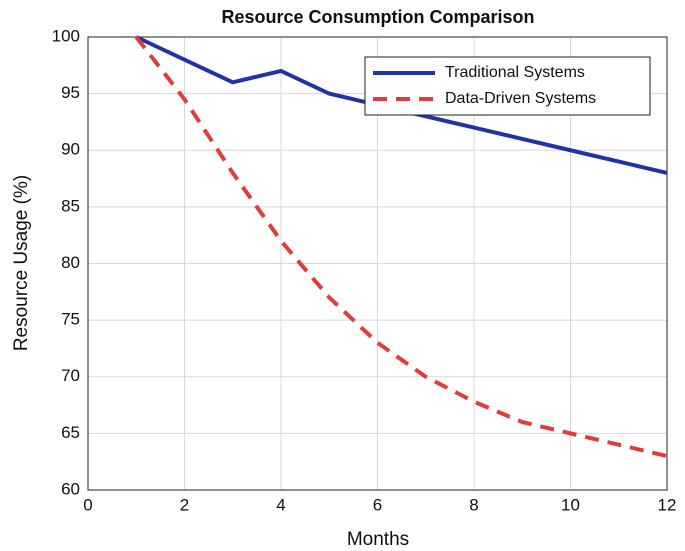 The height and width of the screenshot is (551, 685). Describe the element at coordinates (70, 375) in the screenshot. I see `y-tick-label: 70` at that location.